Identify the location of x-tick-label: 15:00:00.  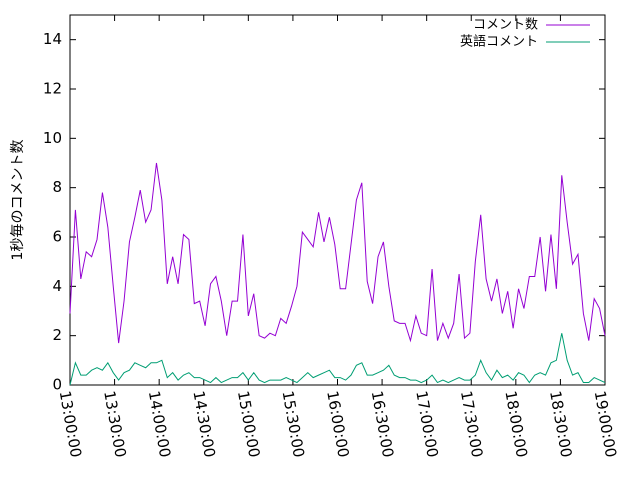
(248, 423).